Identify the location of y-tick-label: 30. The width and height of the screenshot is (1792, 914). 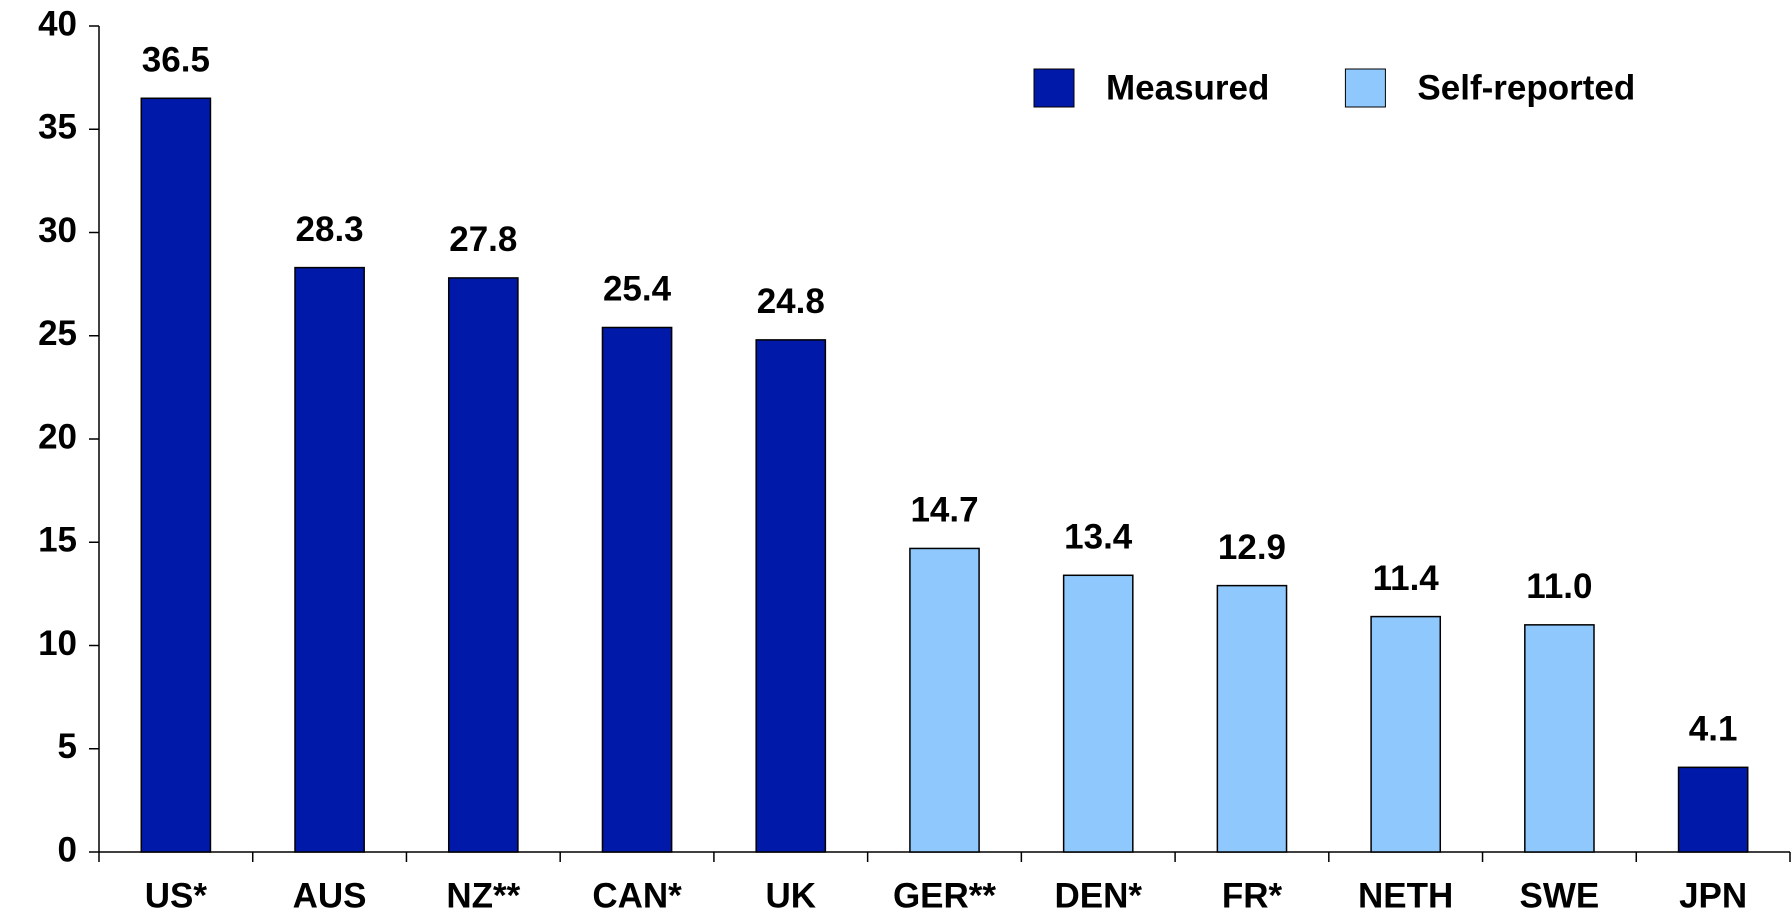
(57, 230).